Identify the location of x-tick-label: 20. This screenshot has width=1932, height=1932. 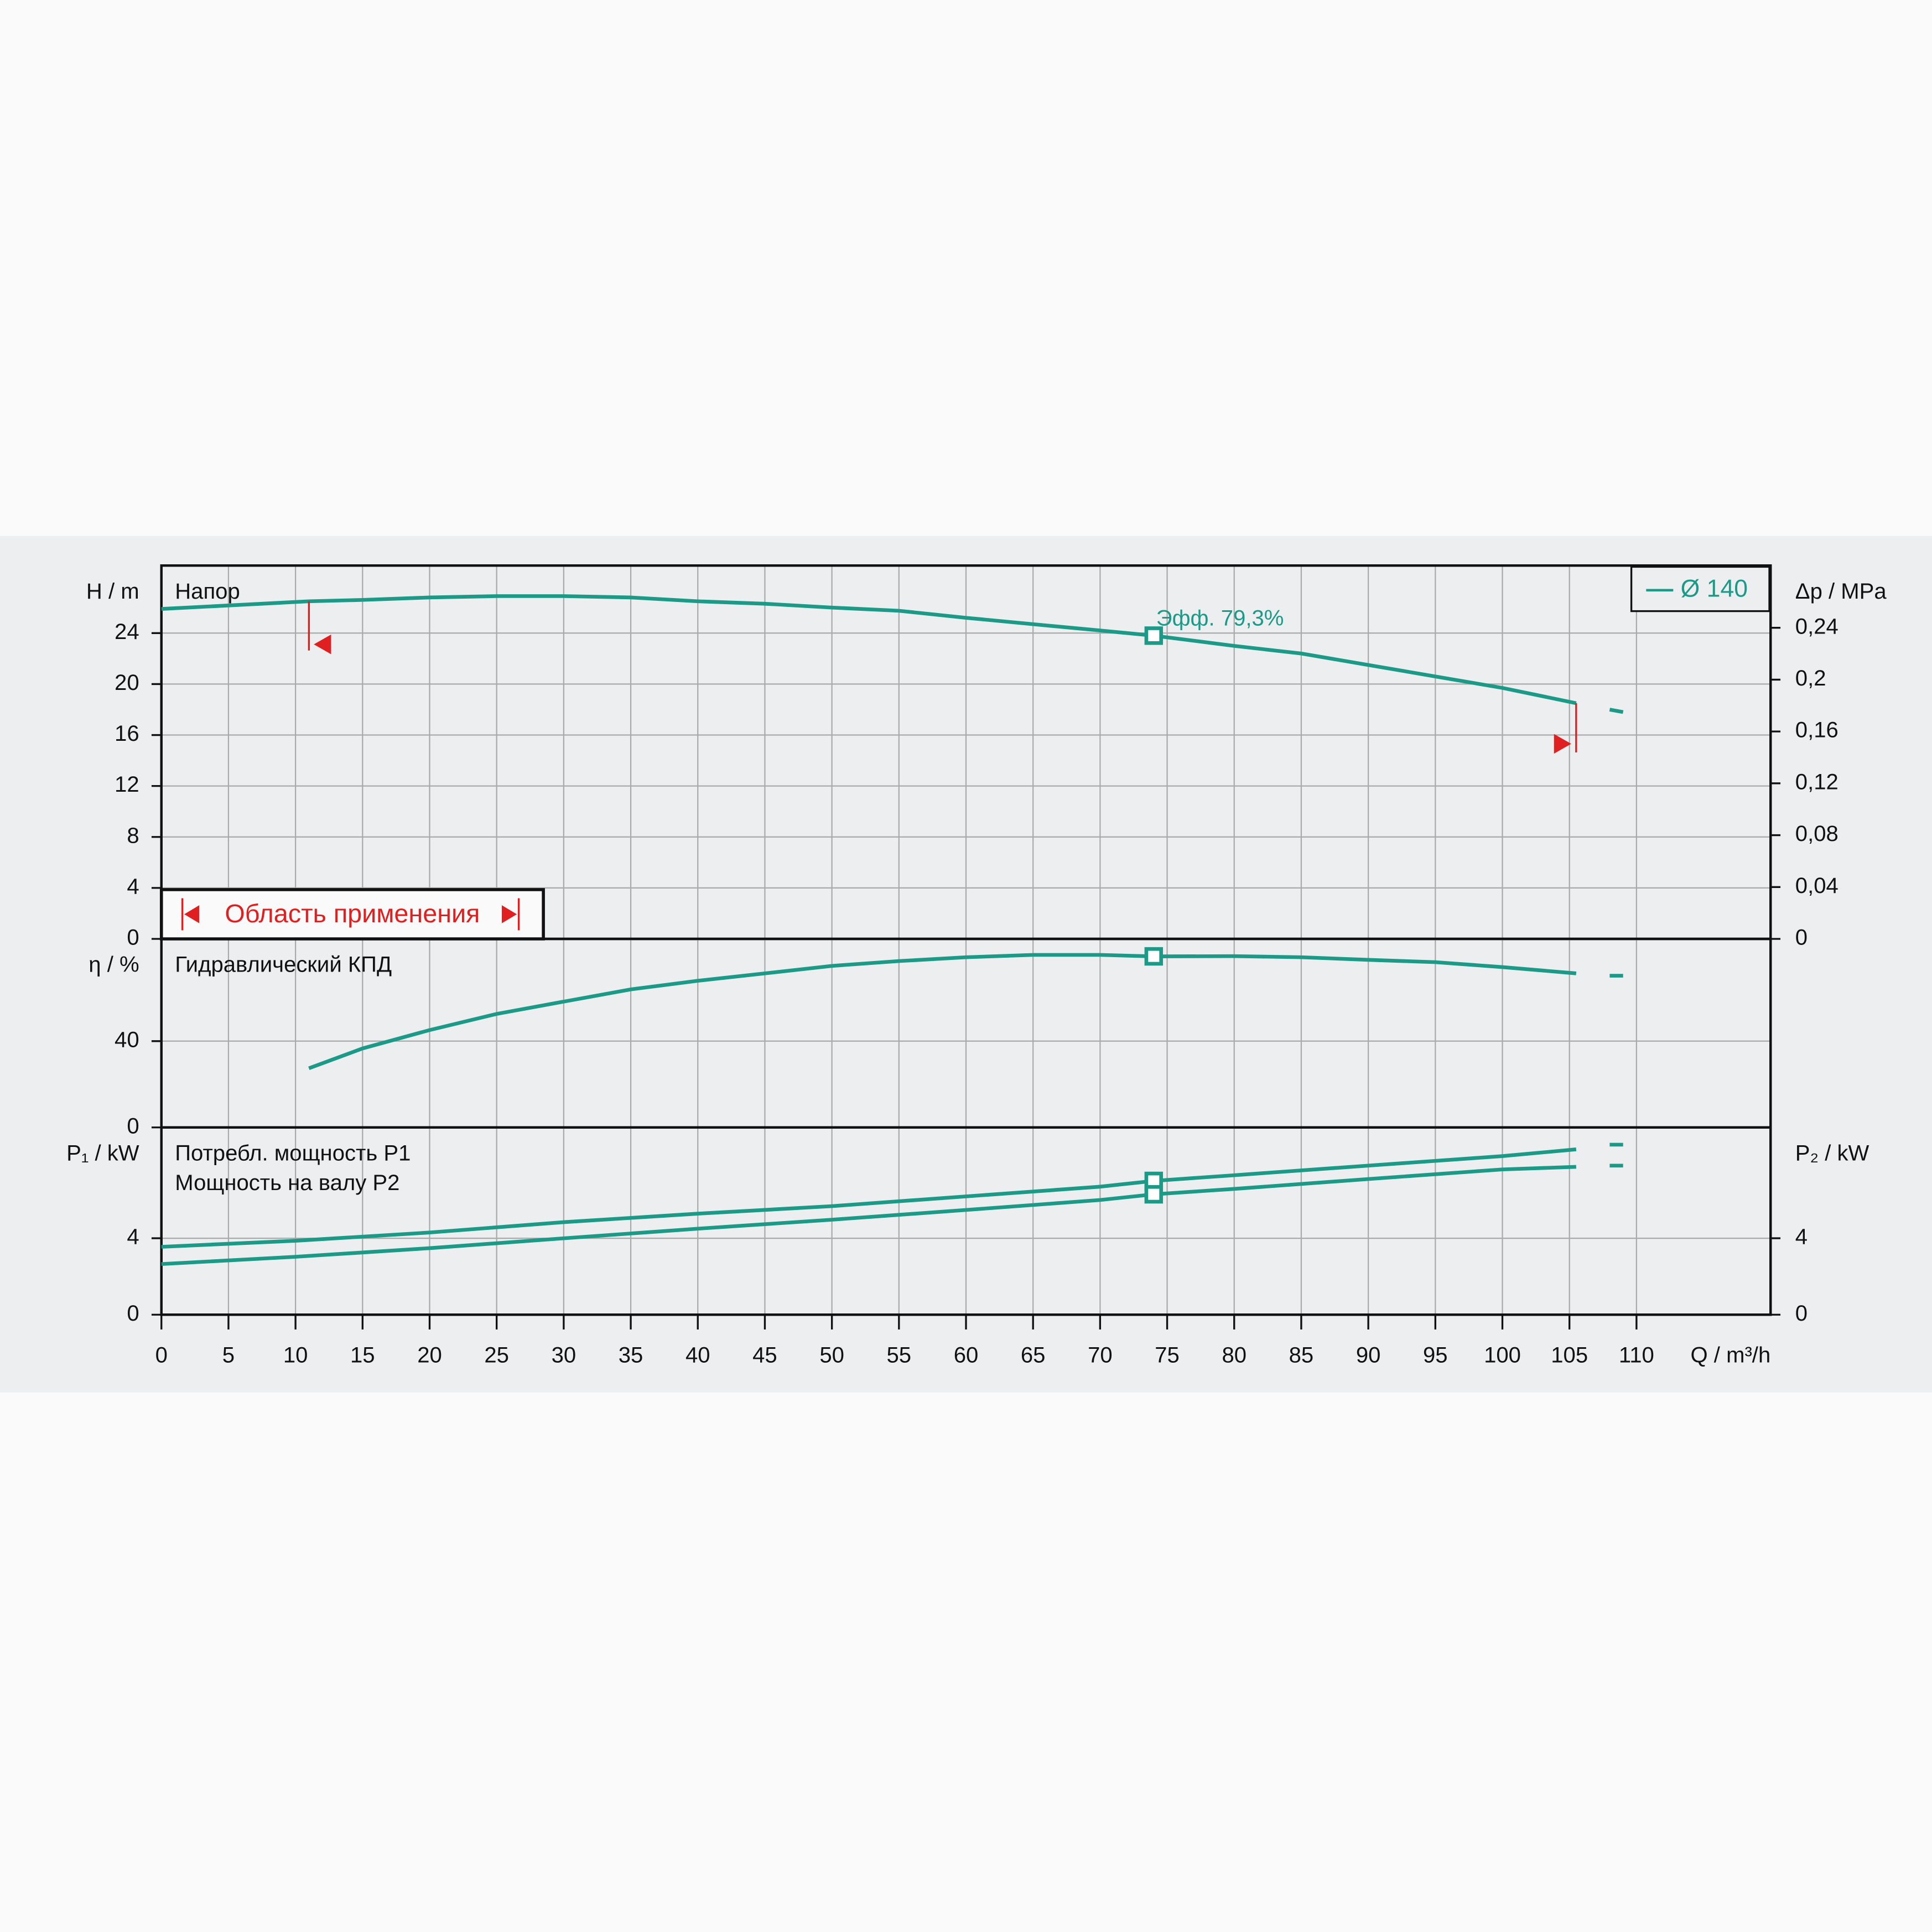
(429, 1356).